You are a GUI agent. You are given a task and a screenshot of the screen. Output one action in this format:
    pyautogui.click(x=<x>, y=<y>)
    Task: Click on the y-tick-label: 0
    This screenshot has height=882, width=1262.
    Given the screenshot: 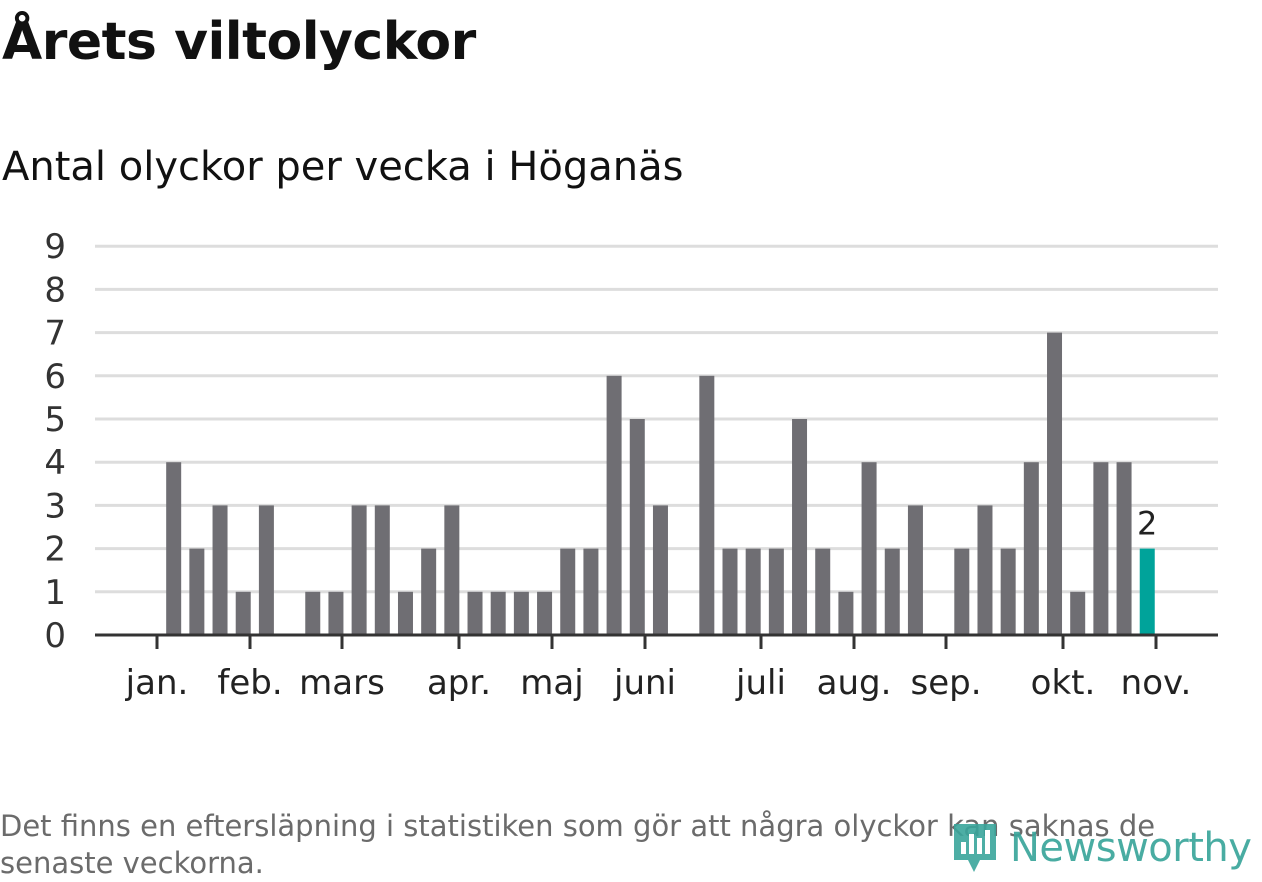 What is the action you would take?
    pyautogui.click(x=55, y=636)
    